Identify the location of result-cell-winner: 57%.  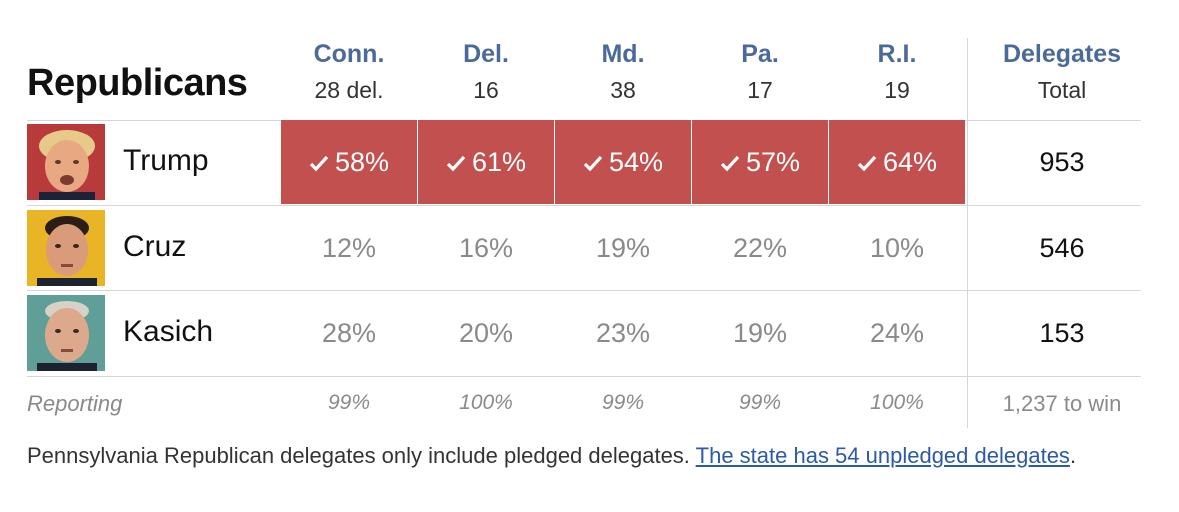
(760, 162).